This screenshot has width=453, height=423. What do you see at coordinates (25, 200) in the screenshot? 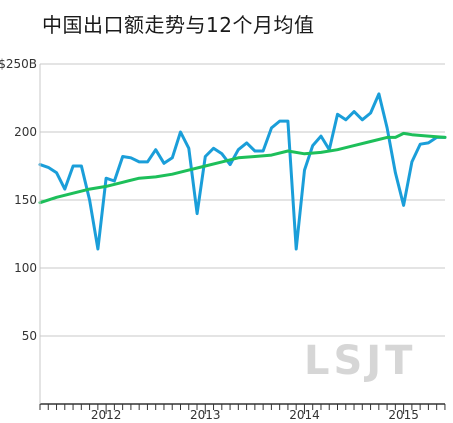
I see `y-tick-label: 150` at bounding box center [25, 200].